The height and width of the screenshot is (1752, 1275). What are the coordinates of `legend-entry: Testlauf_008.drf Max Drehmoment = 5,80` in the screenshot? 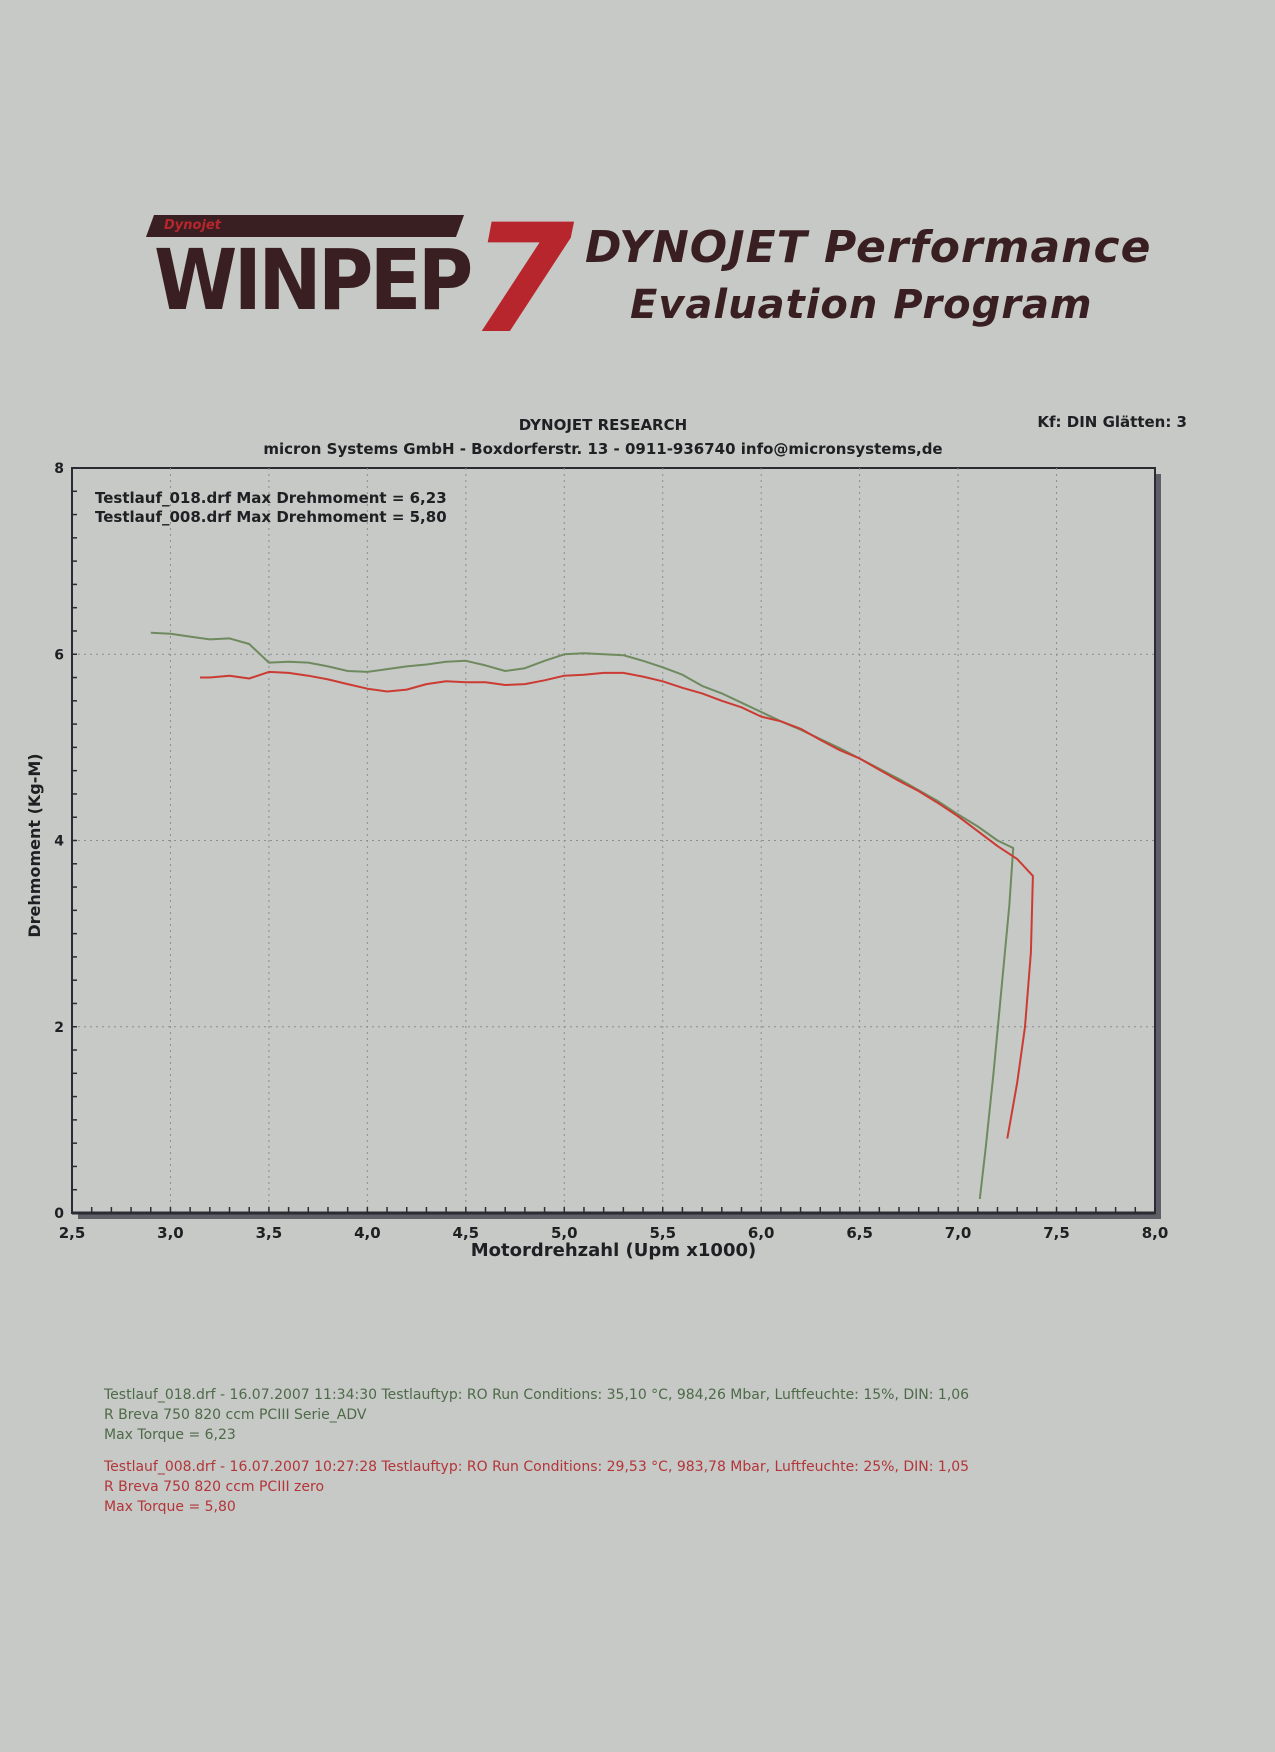 It's located at (271, 517).